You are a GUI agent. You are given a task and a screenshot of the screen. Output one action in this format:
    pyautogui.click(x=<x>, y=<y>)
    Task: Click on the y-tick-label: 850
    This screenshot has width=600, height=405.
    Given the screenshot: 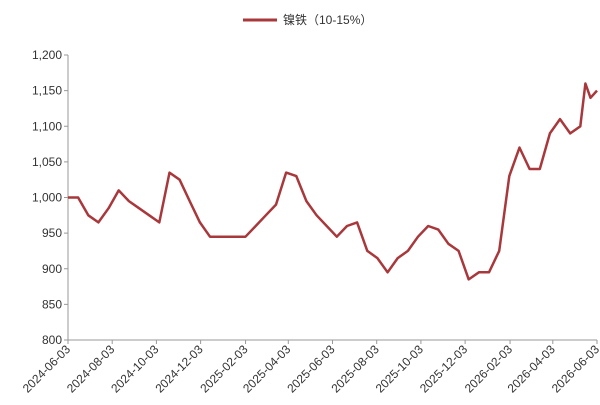 What is the action you would take?
    pyautogui.click(x=52, y=304)
    